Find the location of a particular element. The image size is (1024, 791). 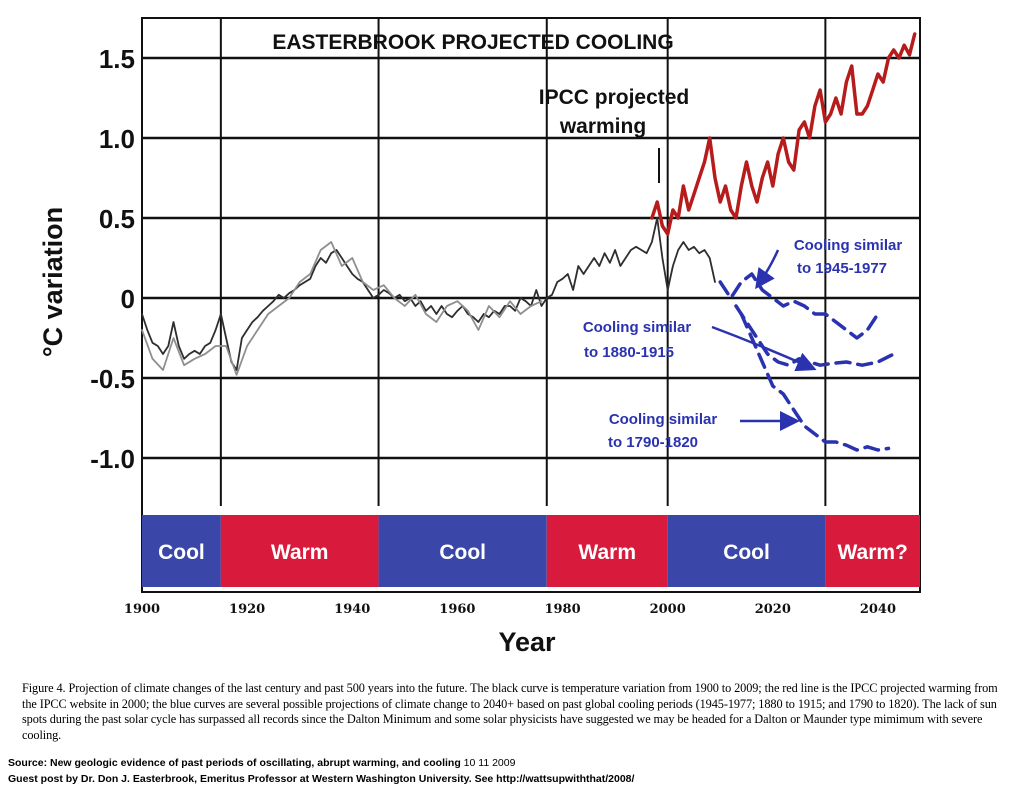

annotation-1790-line1: Cooling similar is located at coordinates (663, 419).